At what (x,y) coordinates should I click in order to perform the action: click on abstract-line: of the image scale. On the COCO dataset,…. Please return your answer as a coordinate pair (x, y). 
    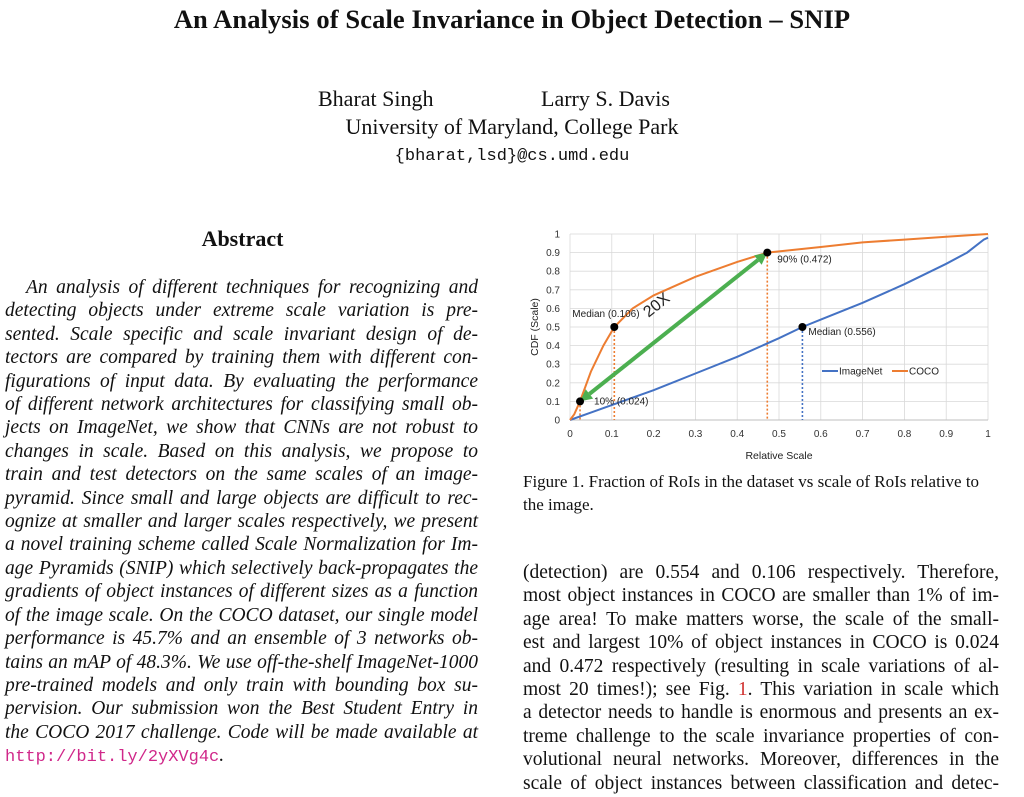
    Looking at the image, I should click on (241, 615).